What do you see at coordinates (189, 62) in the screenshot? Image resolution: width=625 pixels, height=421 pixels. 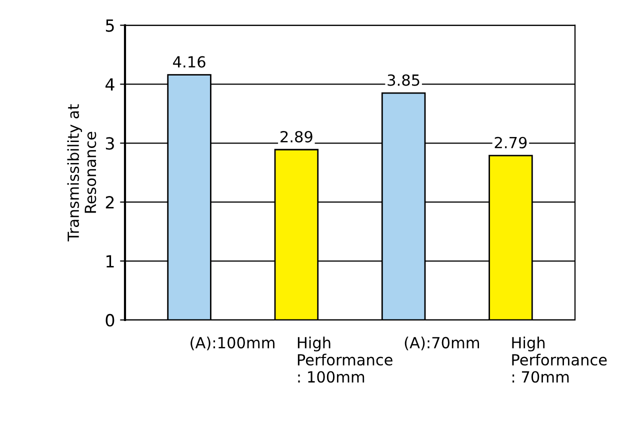 I see `data-label: 4.16` at bounding box center [189, 62].